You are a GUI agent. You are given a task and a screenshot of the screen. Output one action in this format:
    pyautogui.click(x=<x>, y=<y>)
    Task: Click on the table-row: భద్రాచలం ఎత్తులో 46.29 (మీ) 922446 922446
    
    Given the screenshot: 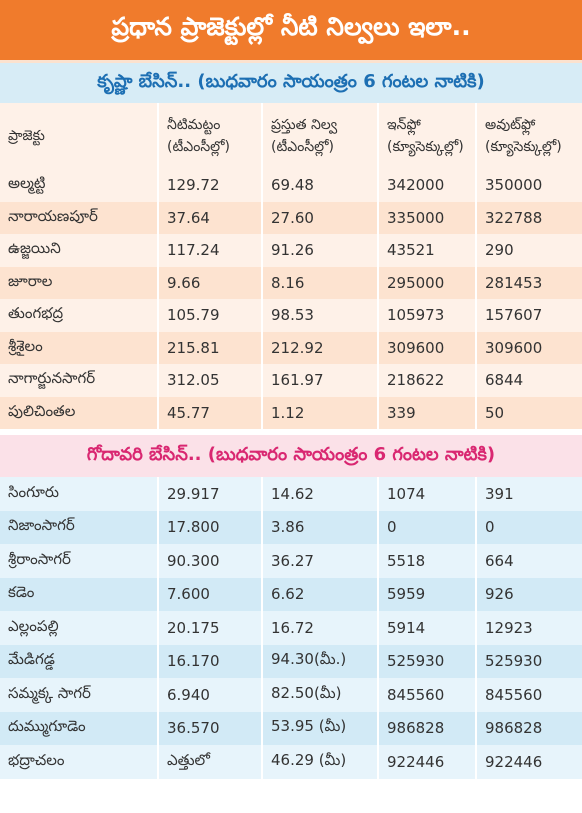 What is the action you would take?
    pyautogui.click(x=291, y=762)
    